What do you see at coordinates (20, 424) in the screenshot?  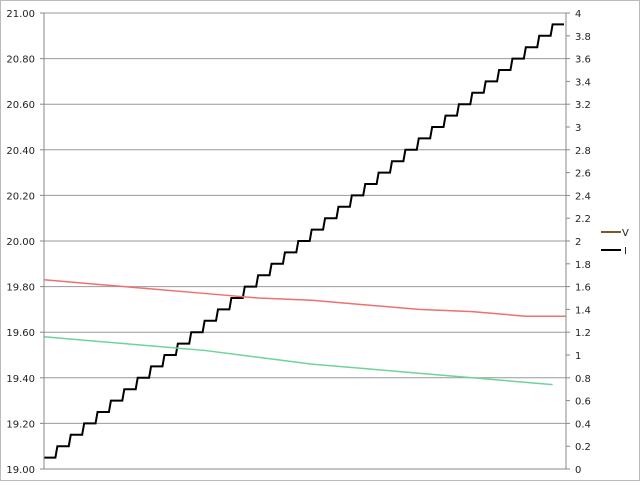 I see `left-tick-label: 19.20` at bounding box center [20, 424].